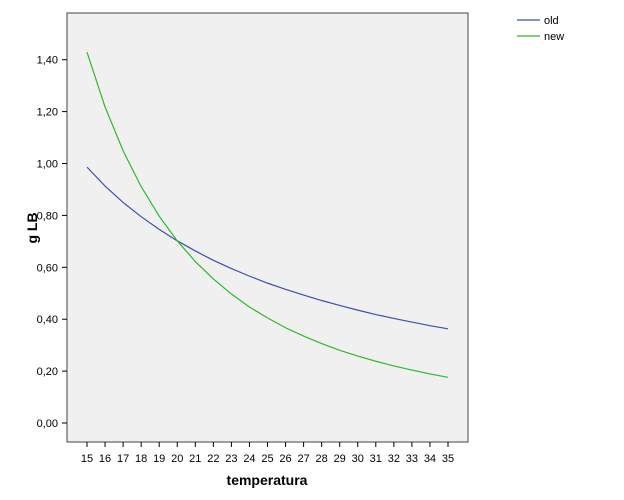 Image resolution: width=624 pixels, height=500 pixels. Describe the element at coordinates (267, 480) in the screenshot. I see `x-axis-label: temperatura` at that location.